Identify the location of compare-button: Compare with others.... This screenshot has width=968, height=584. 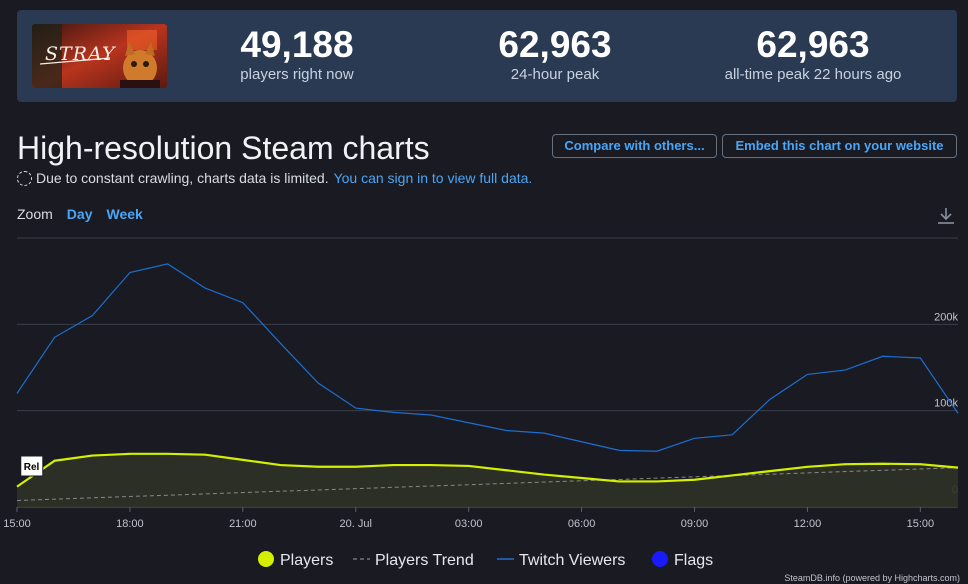
(634, 146).